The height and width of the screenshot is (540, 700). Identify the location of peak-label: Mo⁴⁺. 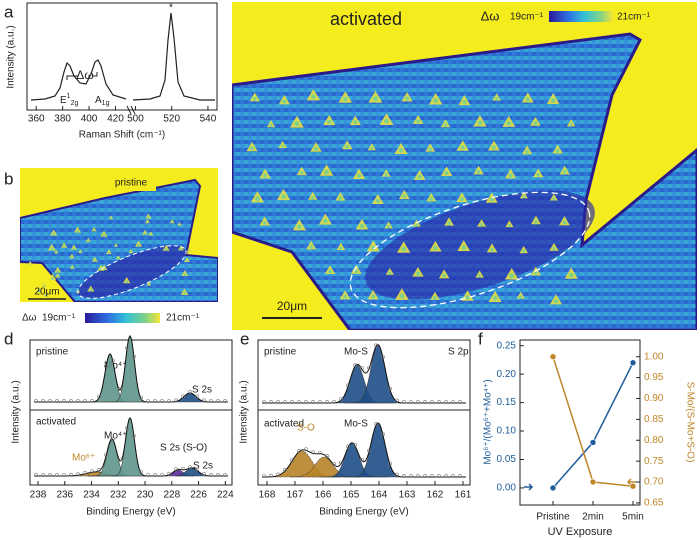
(115, 436).